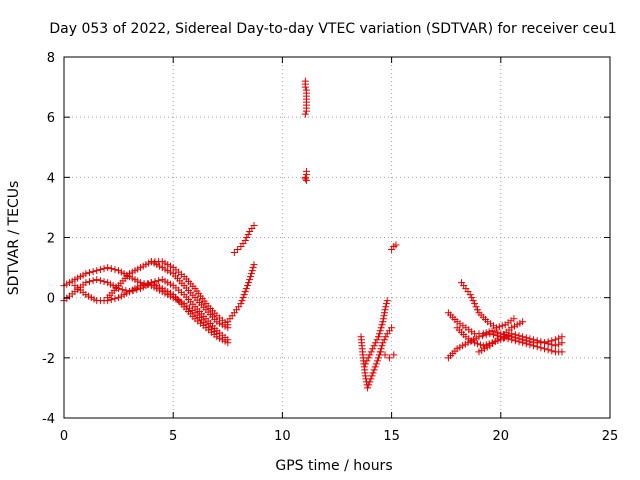  Describe the element at coordinates (14, 238) in the screenshot. I see `y-axis-label: SDTVAR / TECUs` at that location.